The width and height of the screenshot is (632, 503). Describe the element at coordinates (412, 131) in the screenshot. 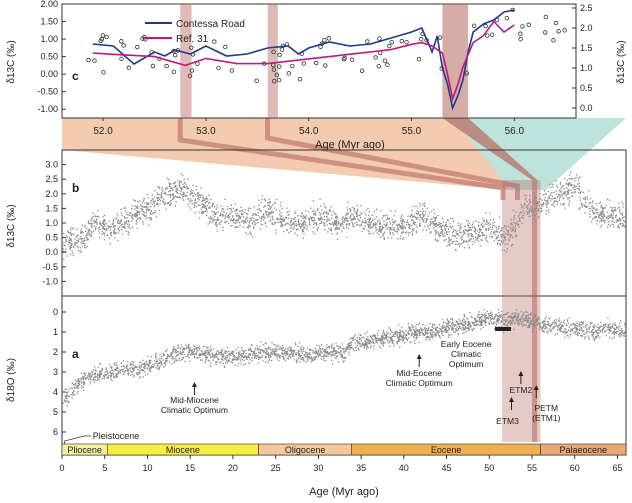

I see `c-x-tick-label: 55.0` at that location.